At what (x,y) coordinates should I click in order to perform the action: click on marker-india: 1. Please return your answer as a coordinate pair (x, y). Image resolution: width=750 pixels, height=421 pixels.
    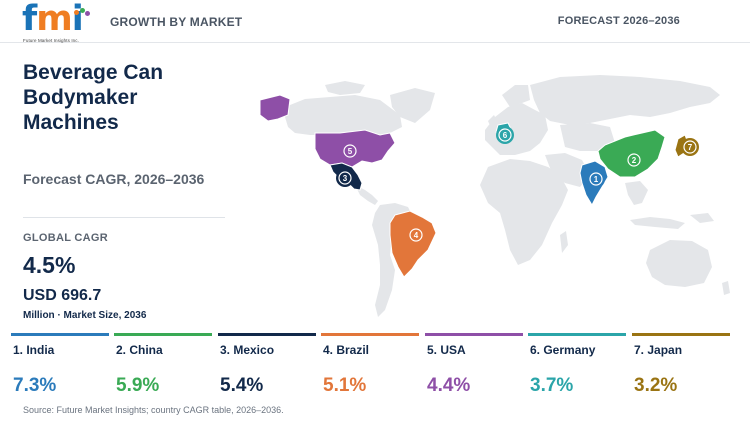
    Looking at the image, I should click on (596, 179).